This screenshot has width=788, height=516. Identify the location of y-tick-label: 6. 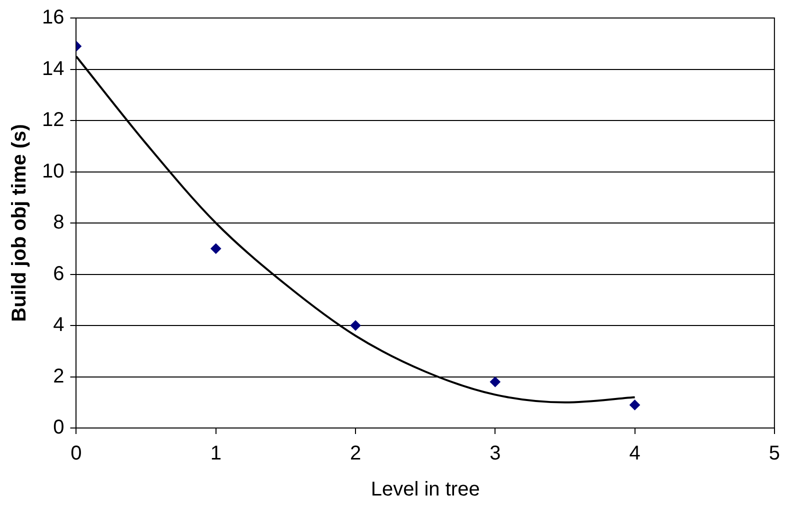
(58, 273).